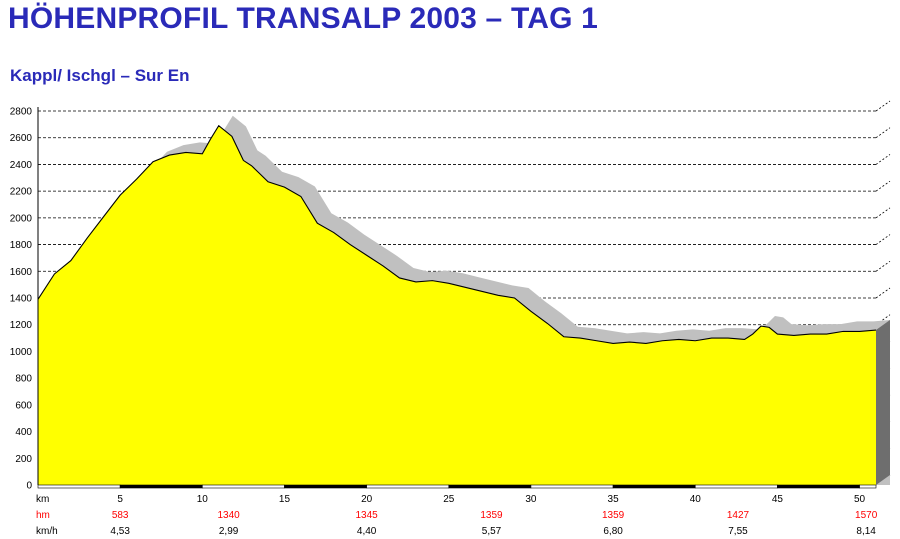 The width and height of the screenshot is (900, 539). I want to click on x-tick-label: 30, so click(531, 499).